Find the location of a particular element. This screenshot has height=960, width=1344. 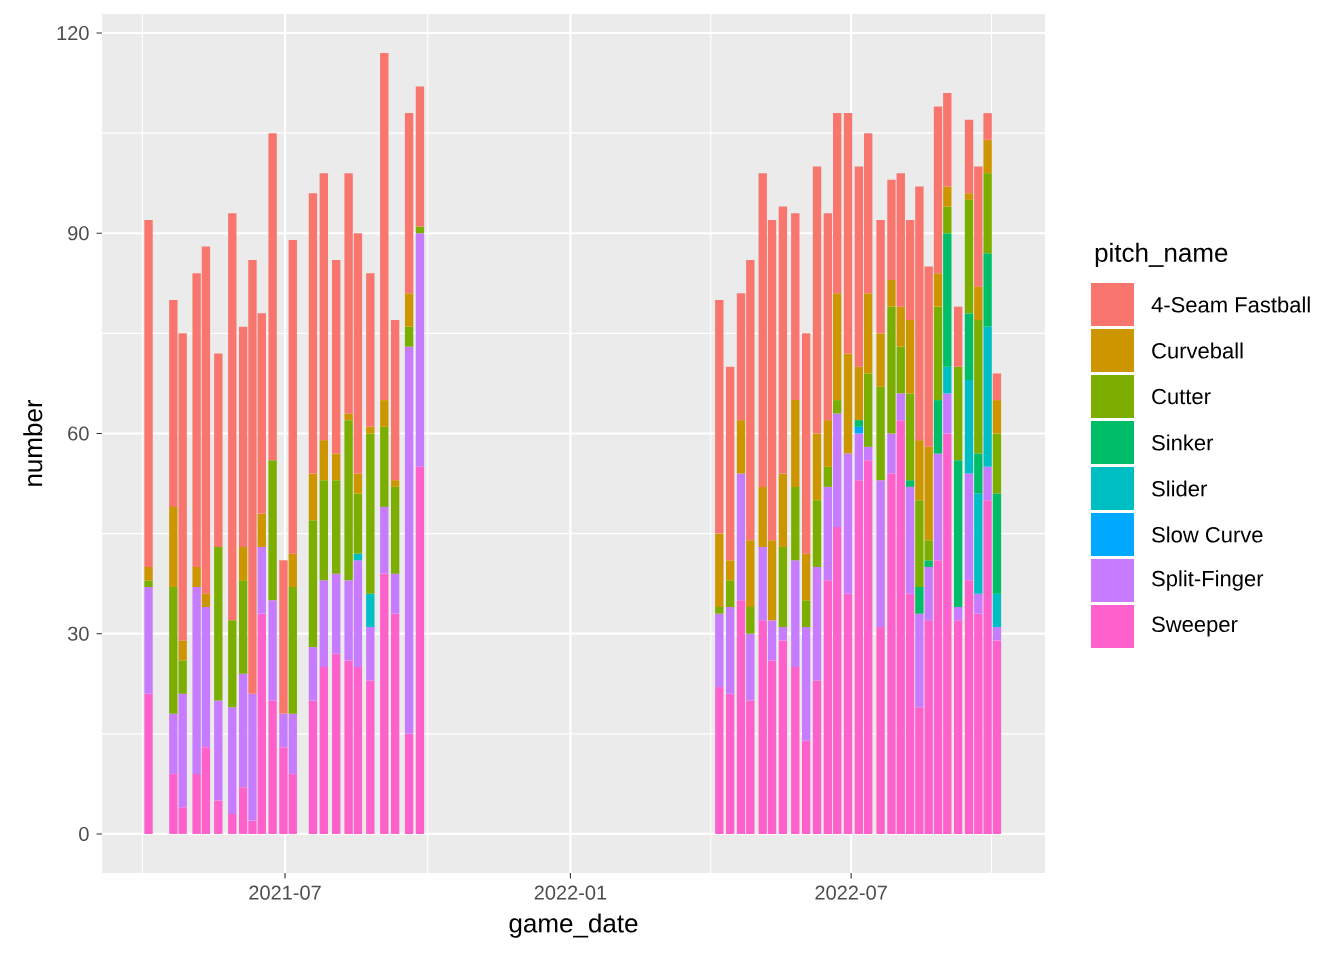

legend-label: Slider is located at coordinates (1179, 488).